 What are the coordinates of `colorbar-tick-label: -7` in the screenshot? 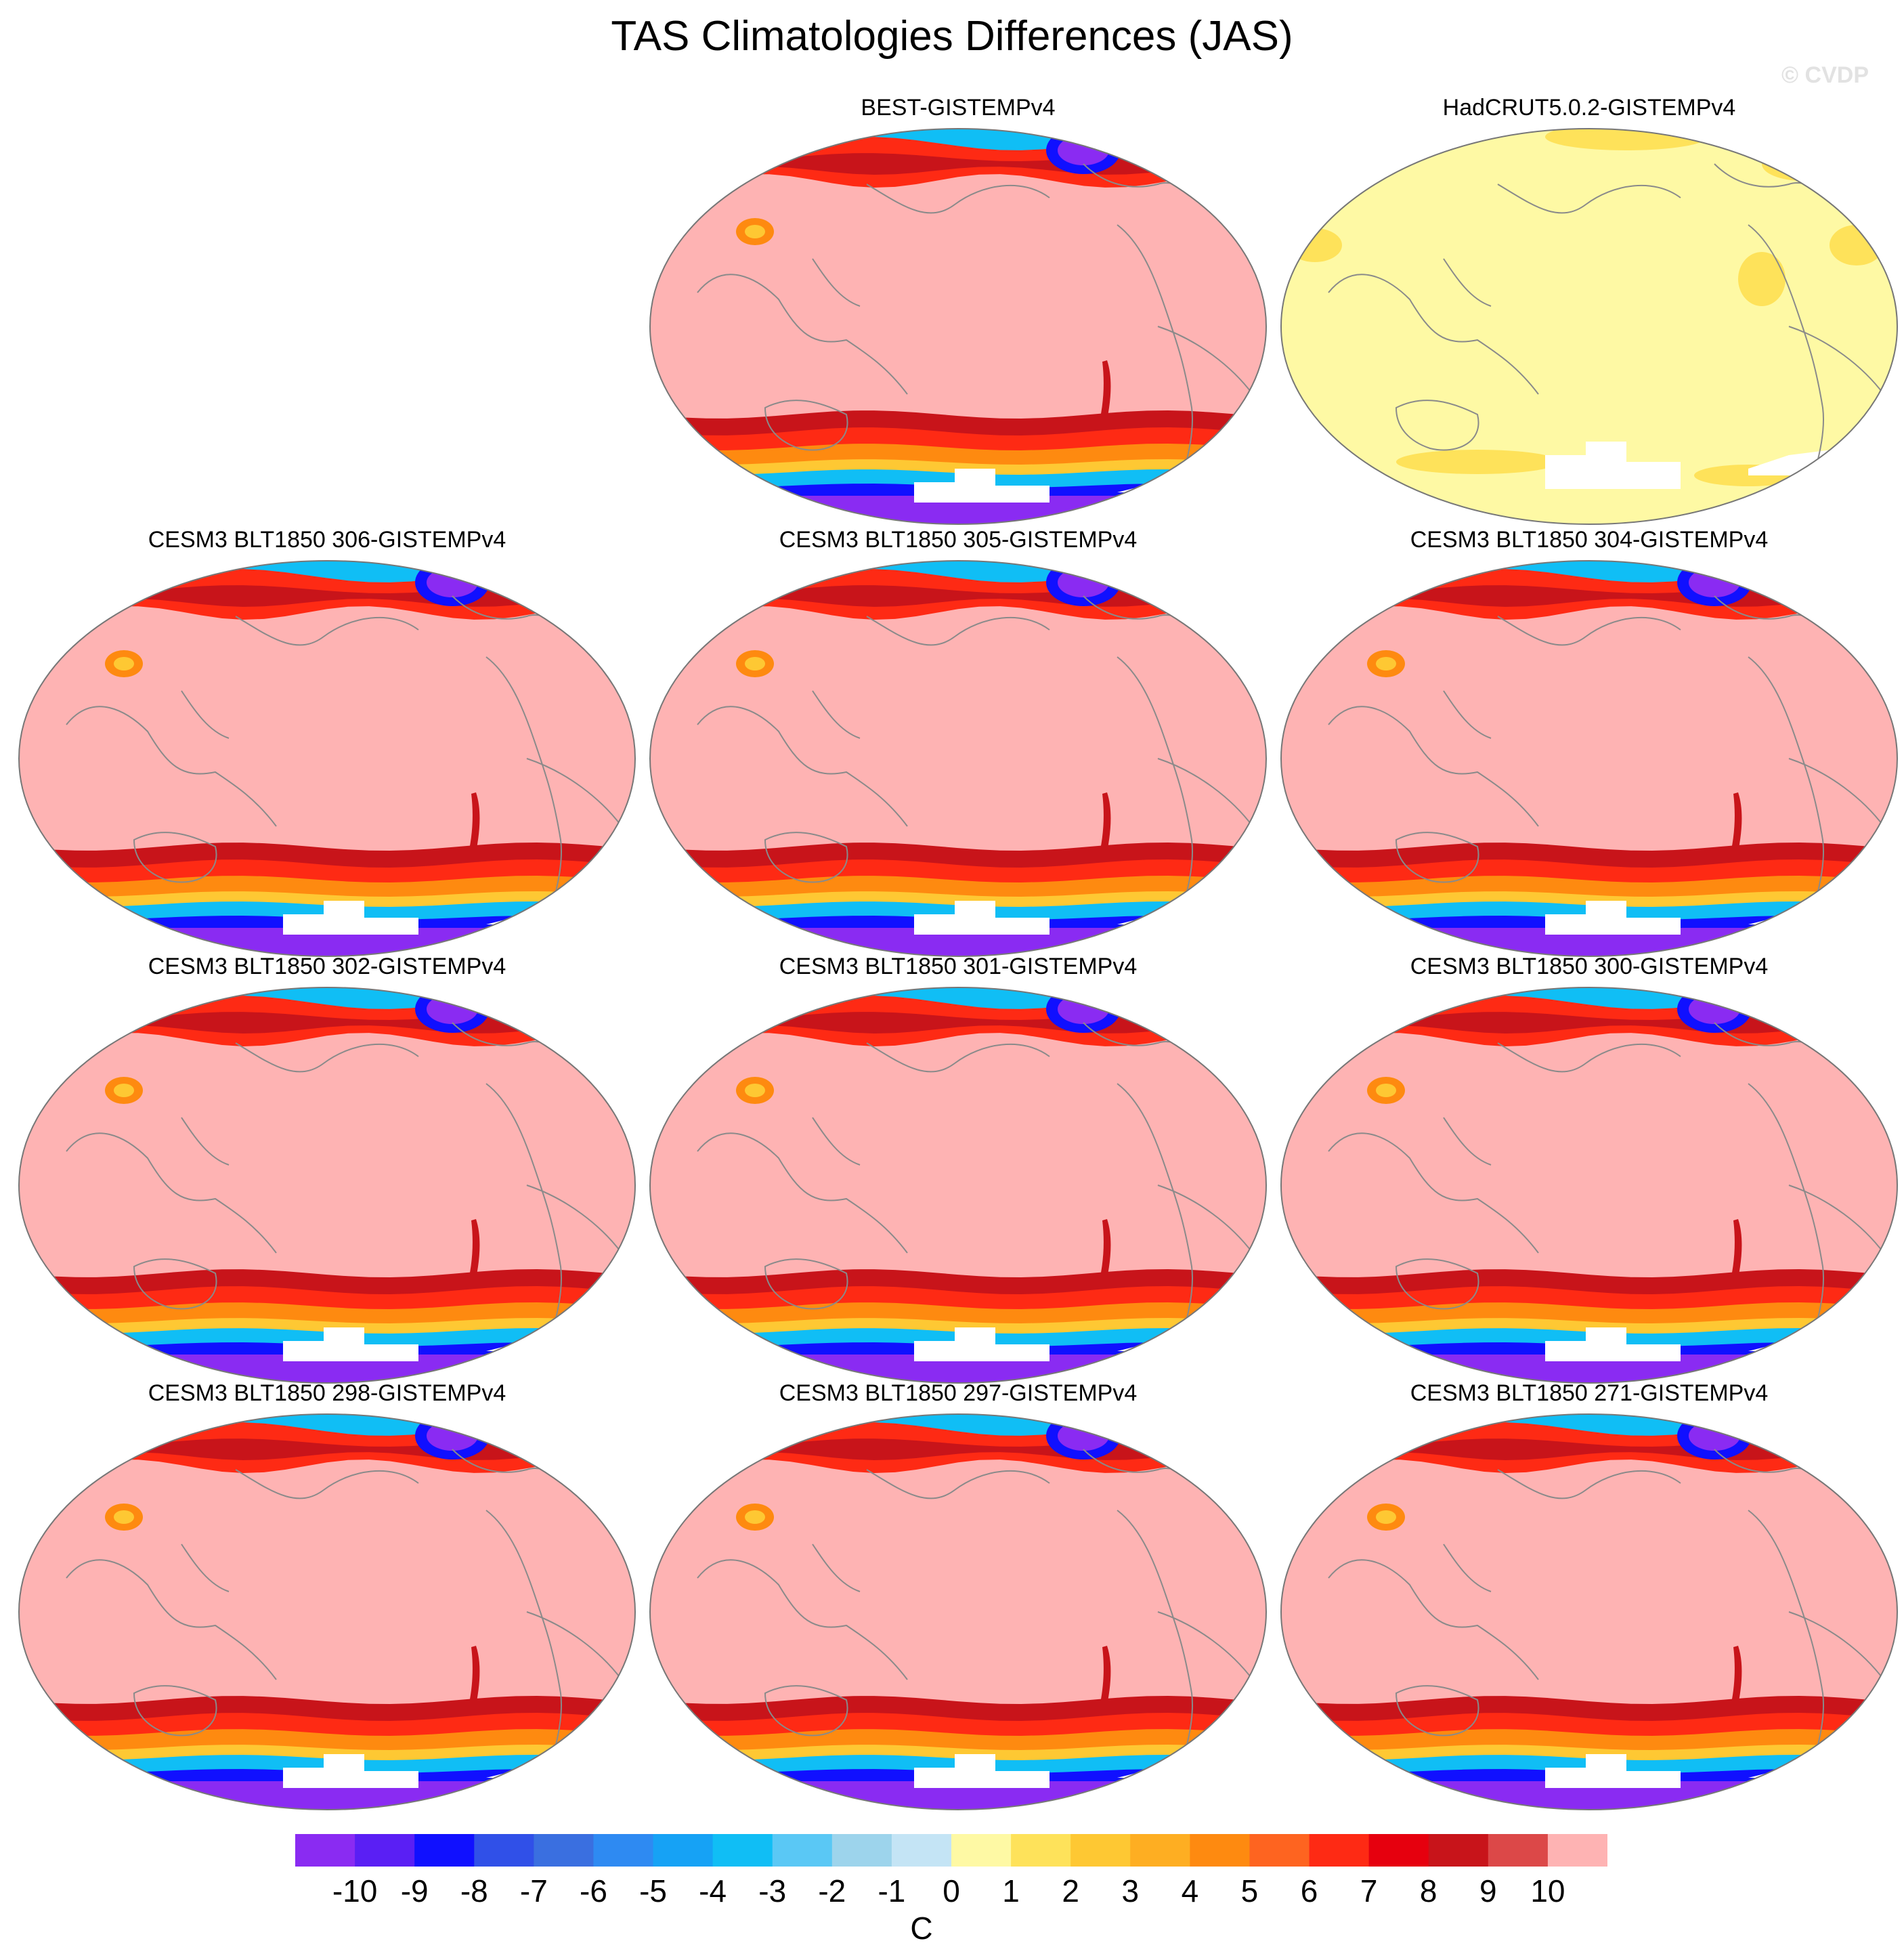 It's located at (533, 1891).